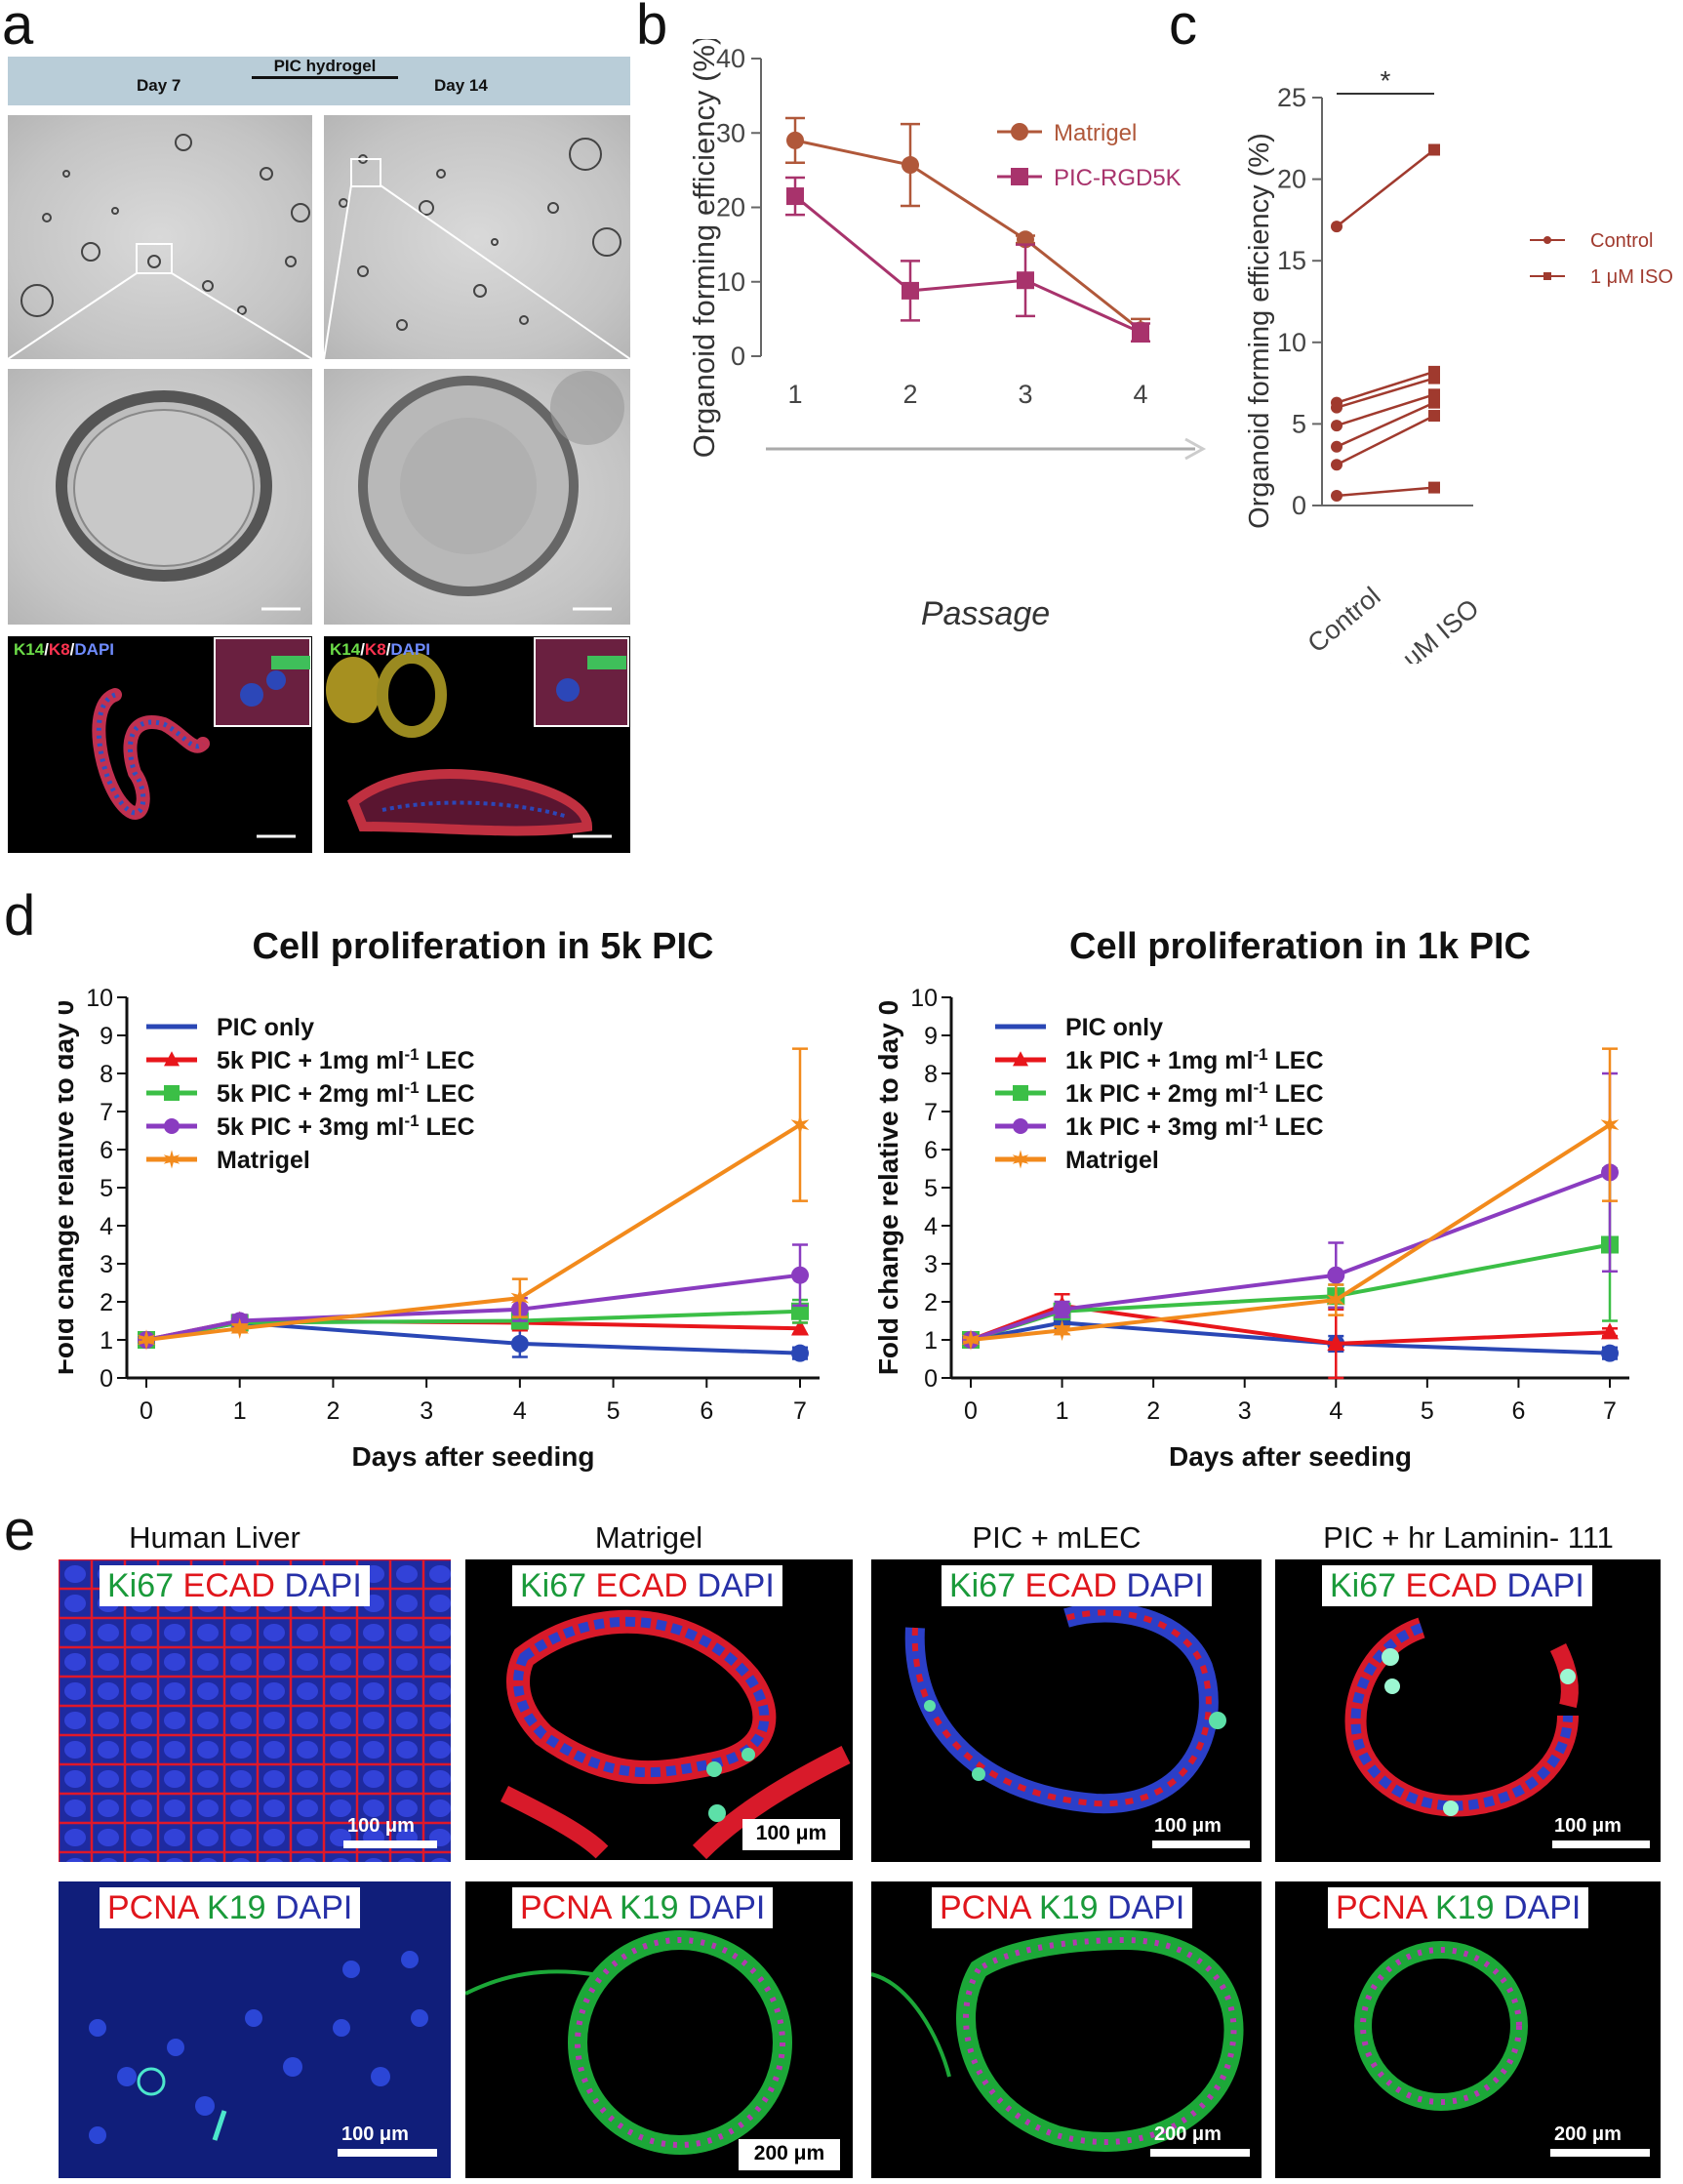 The height and width of the screenshot is (2184, 1683). I want to click on stain-label-pcna-mlec: PCNA K19 DAPI, so click(1062, 1907).